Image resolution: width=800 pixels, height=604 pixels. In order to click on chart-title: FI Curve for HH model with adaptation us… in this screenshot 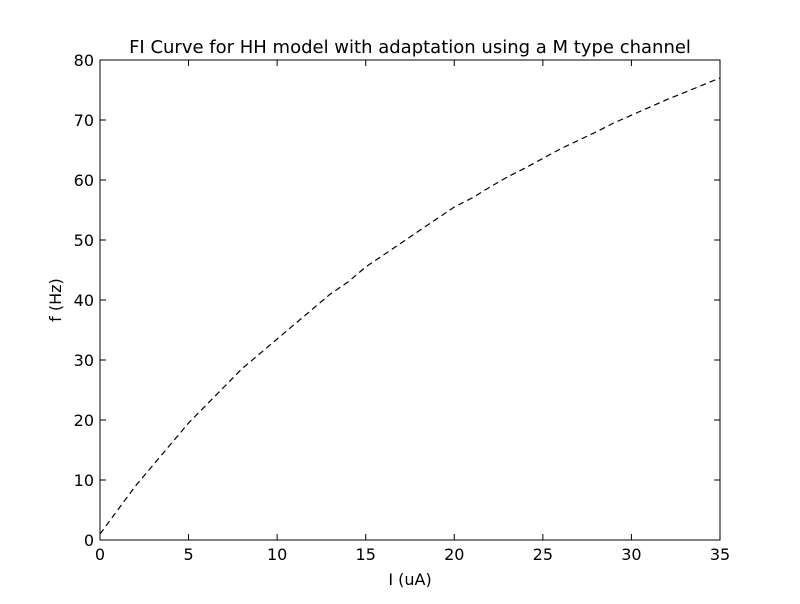, I will do `click(410, 47)`.